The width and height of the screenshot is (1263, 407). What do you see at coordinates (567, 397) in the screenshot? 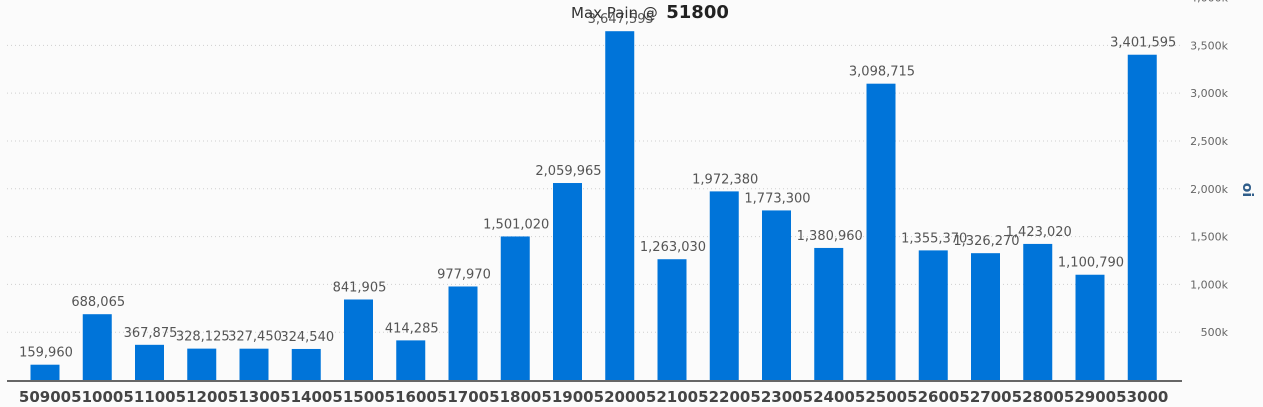
I see `x-tick-label-51900: 51900` at bounding box center [567, 397].